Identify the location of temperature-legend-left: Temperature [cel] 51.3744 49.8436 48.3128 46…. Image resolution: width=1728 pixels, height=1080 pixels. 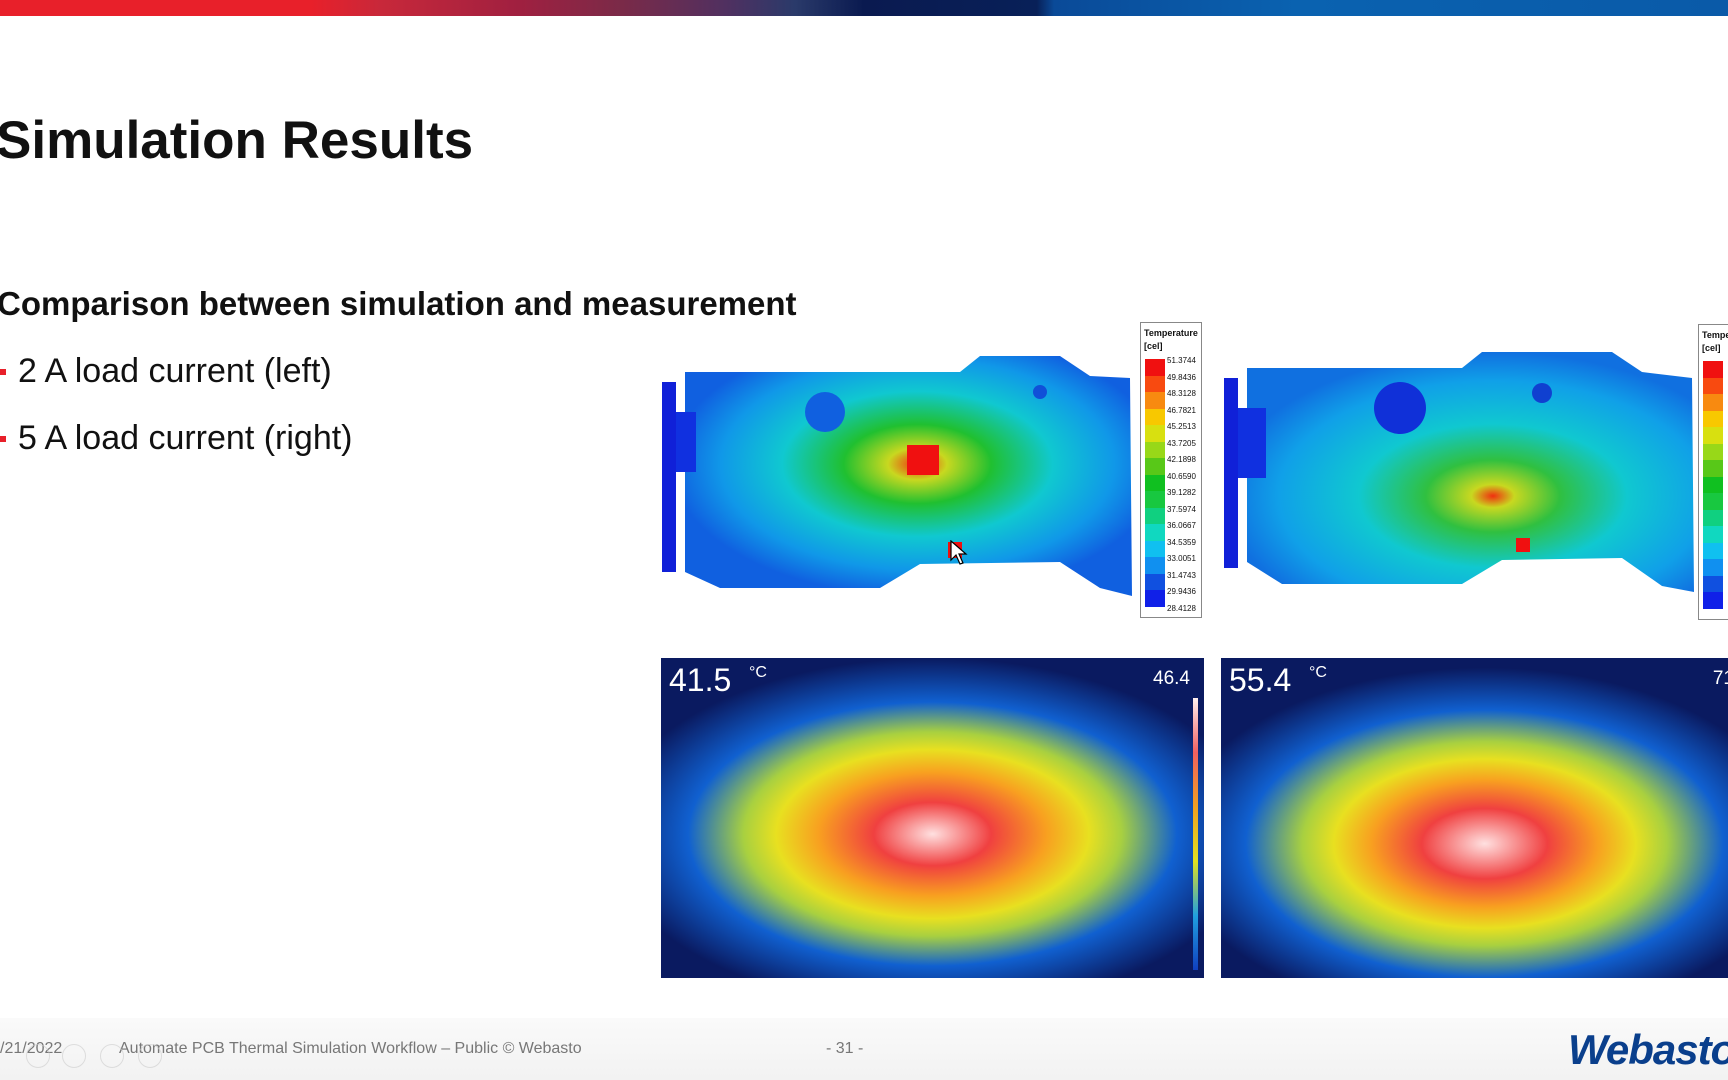
(1171, 470).